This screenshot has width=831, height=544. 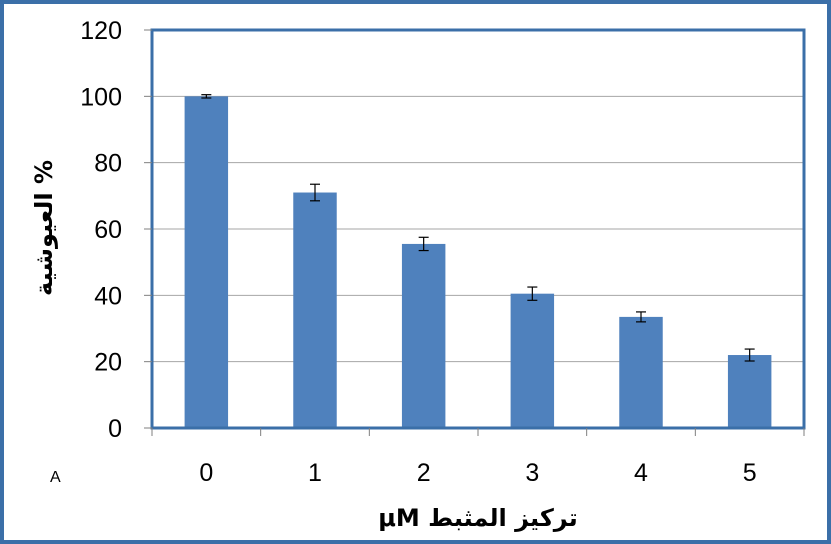 What do you see at coordinates (750, 473) in the screenshot?
I see `x-tick-label: 5` at bounding box center [750, 473].